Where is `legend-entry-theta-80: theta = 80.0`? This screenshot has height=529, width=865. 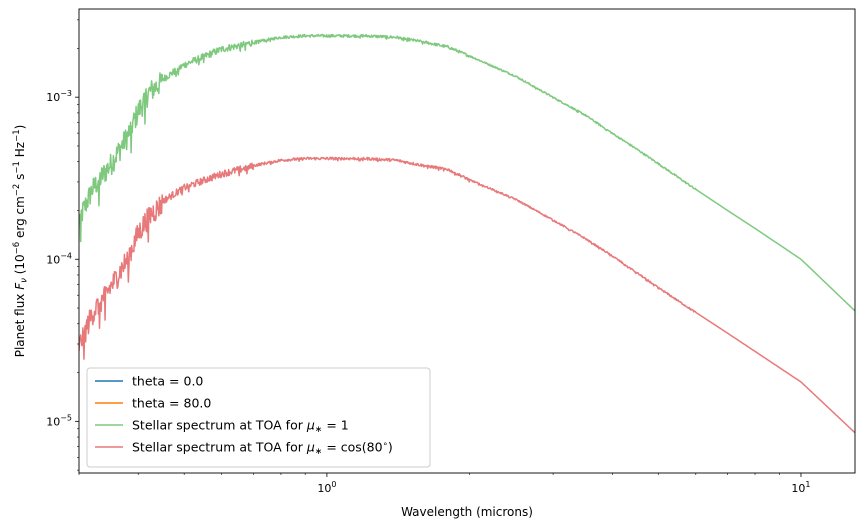
legend-entry-theta-80: theta = 80.0 is located at coordinates (153, 403).